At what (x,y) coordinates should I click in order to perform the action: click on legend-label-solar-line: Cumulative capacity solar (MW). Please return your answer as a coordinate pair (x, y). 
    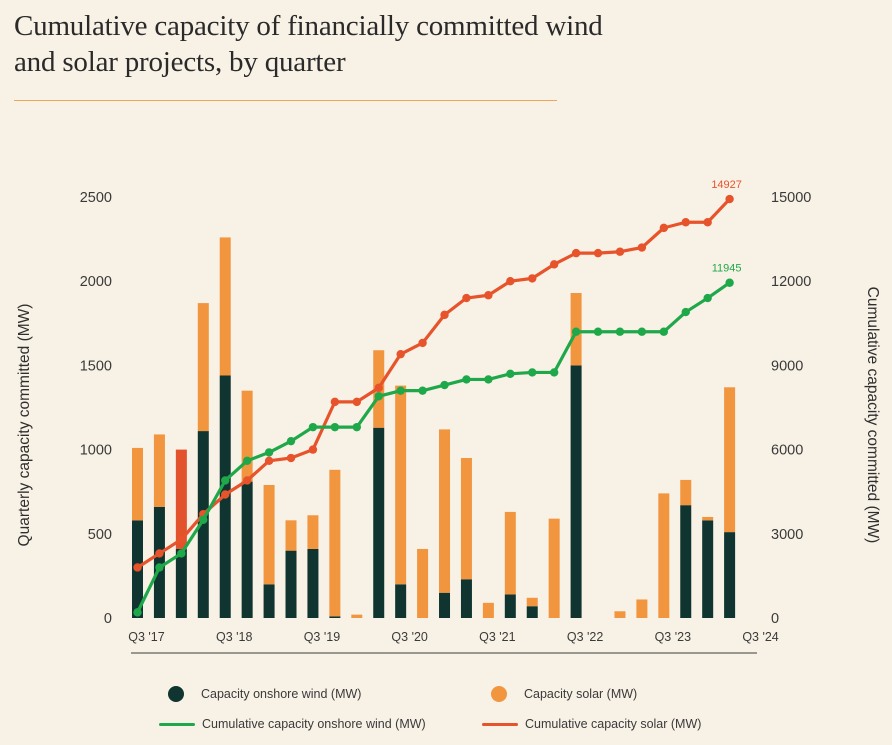
    Looking at the image, I should click on (613, 724).